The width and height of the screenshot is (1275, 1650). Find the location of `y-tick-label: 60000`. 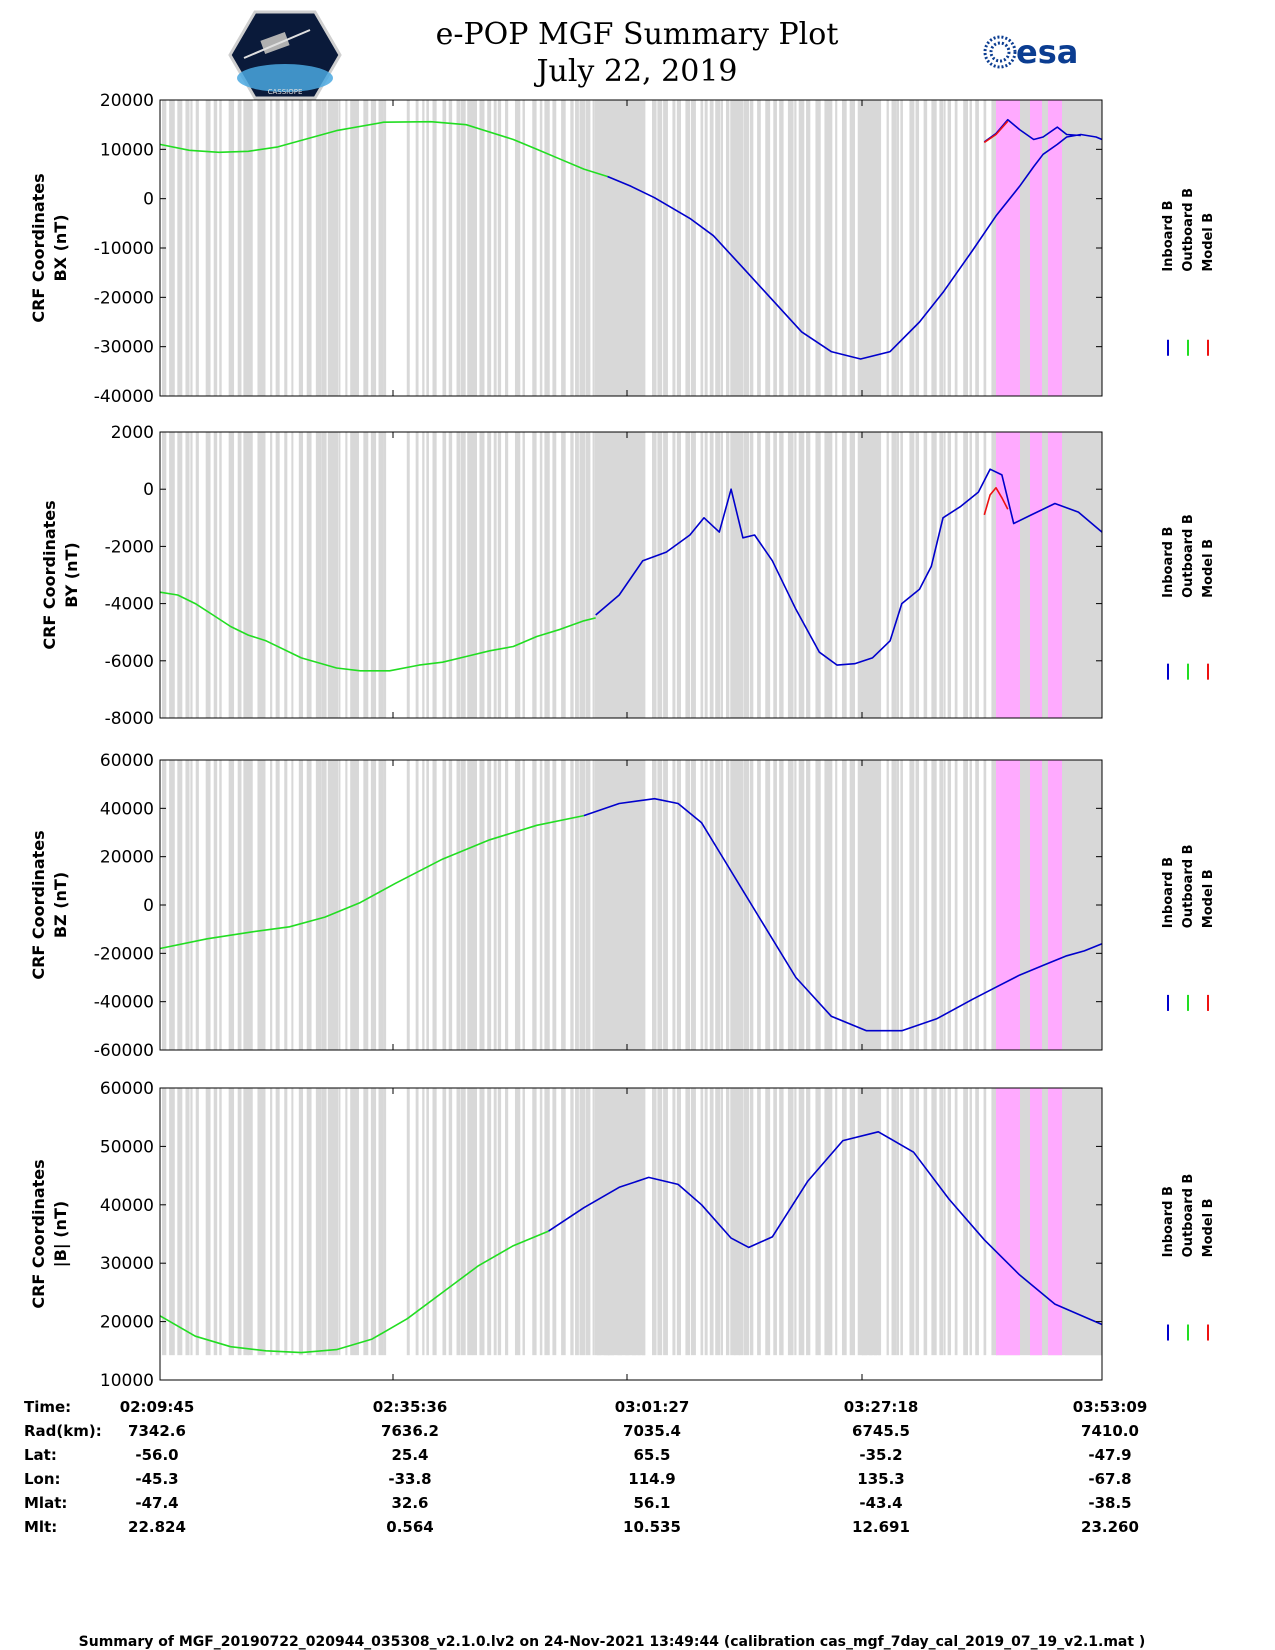

y-tick-label: 60000 is located at coordinates (127, 761).